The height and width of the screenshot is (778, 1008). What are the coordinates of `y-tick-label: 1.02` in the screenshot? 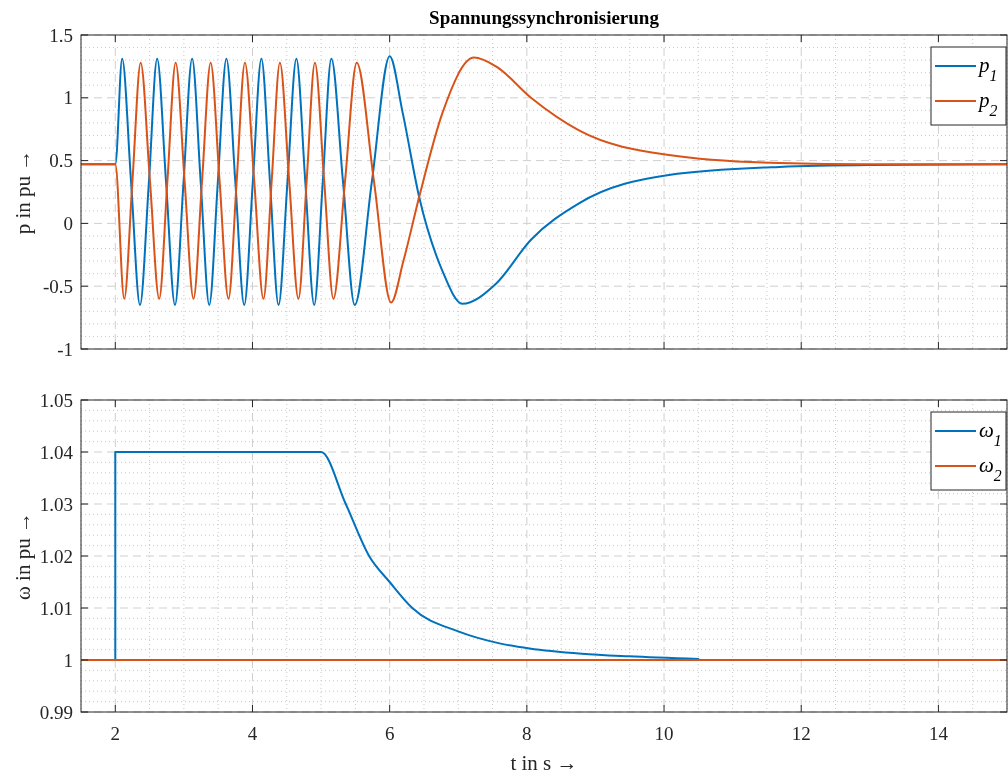 It's located at (56, 556).